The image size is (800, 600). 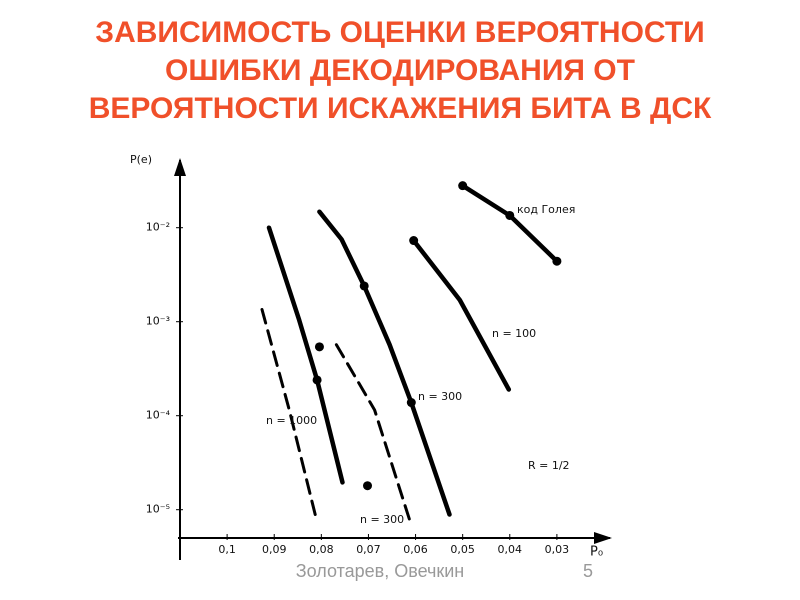 I want to click on footer-author: Золотарев, Овечкин, so click(x=380, y=571).